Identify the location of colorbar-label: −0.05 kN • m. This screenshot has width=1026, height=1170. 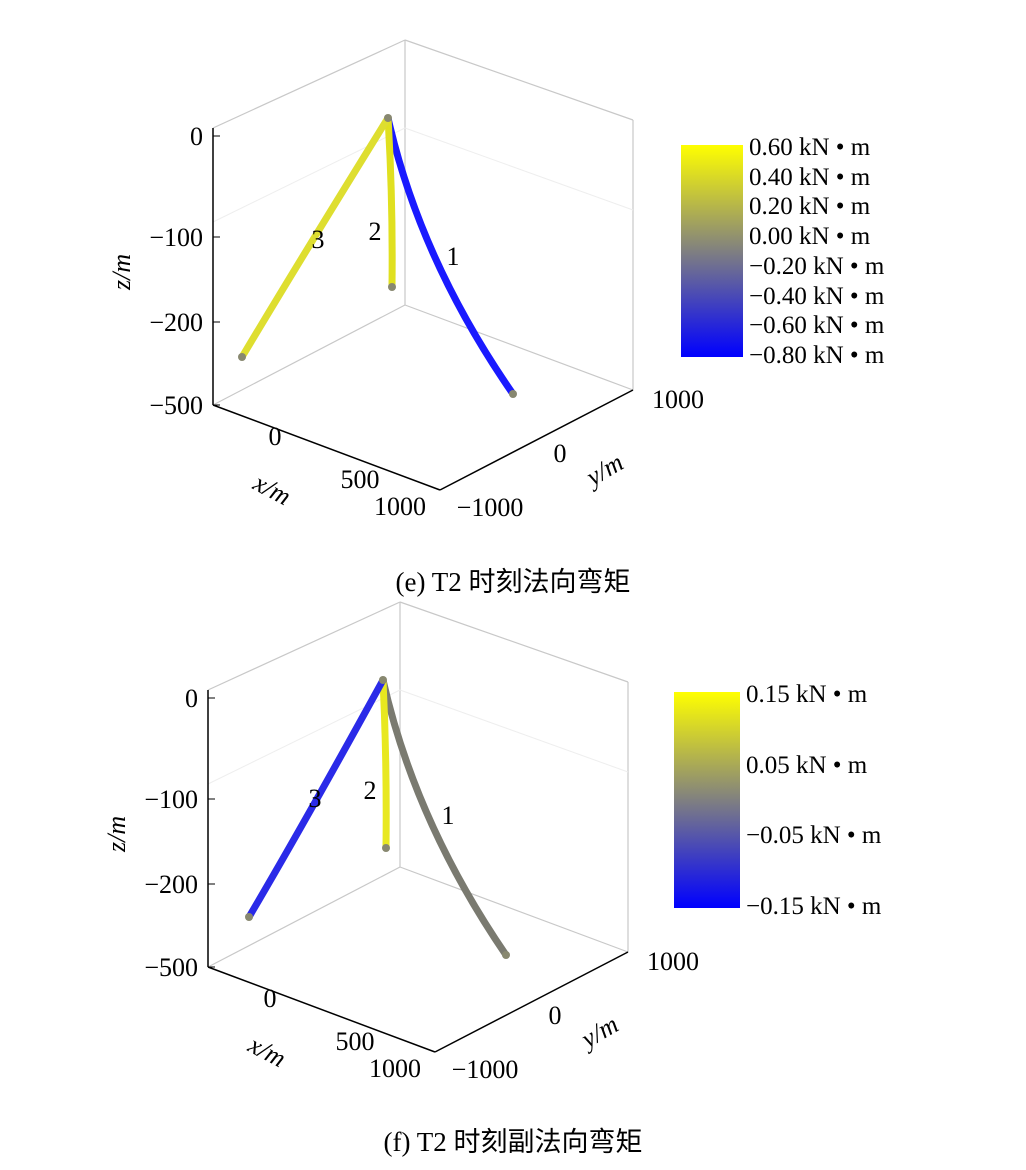
(814, 836).